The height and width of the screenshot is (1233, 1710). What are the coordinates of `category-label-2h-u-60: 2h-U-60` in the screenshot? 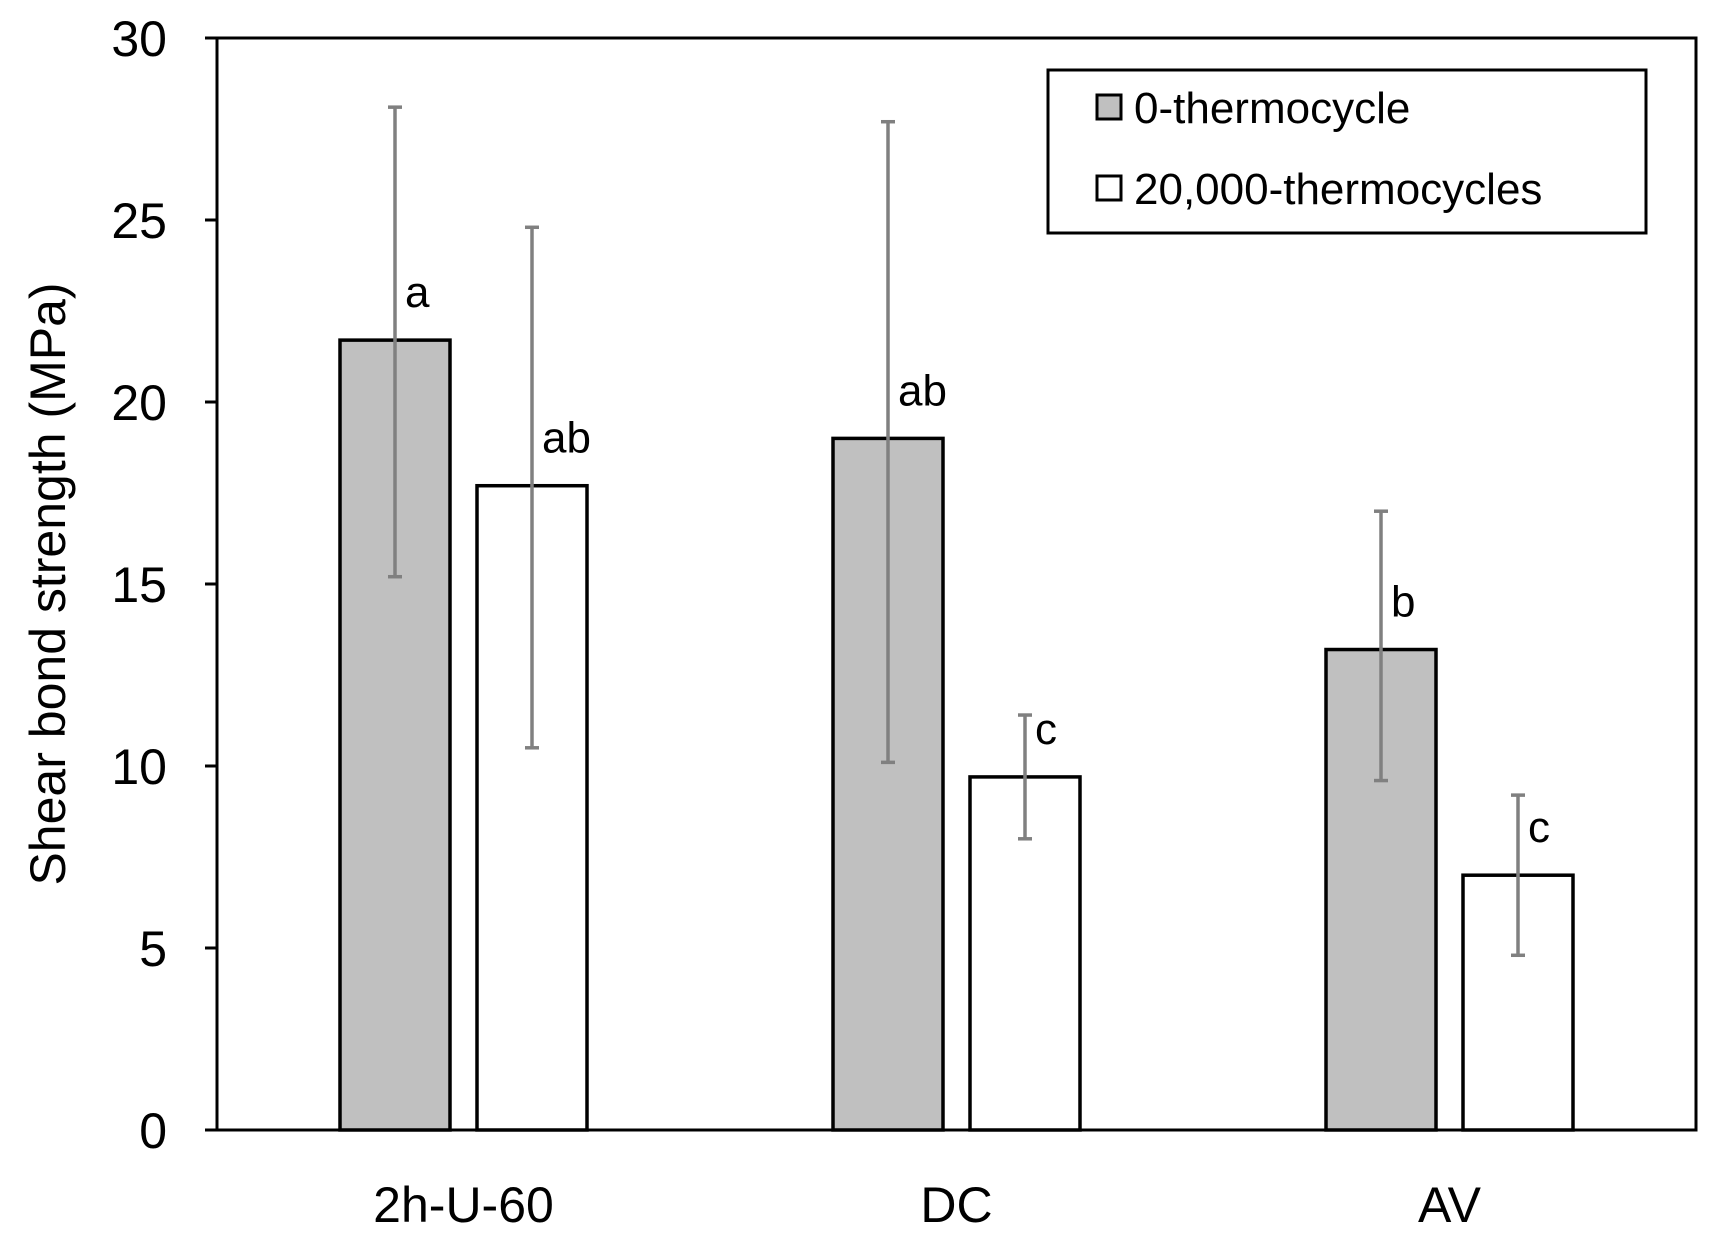 It's located at (463, 1205).